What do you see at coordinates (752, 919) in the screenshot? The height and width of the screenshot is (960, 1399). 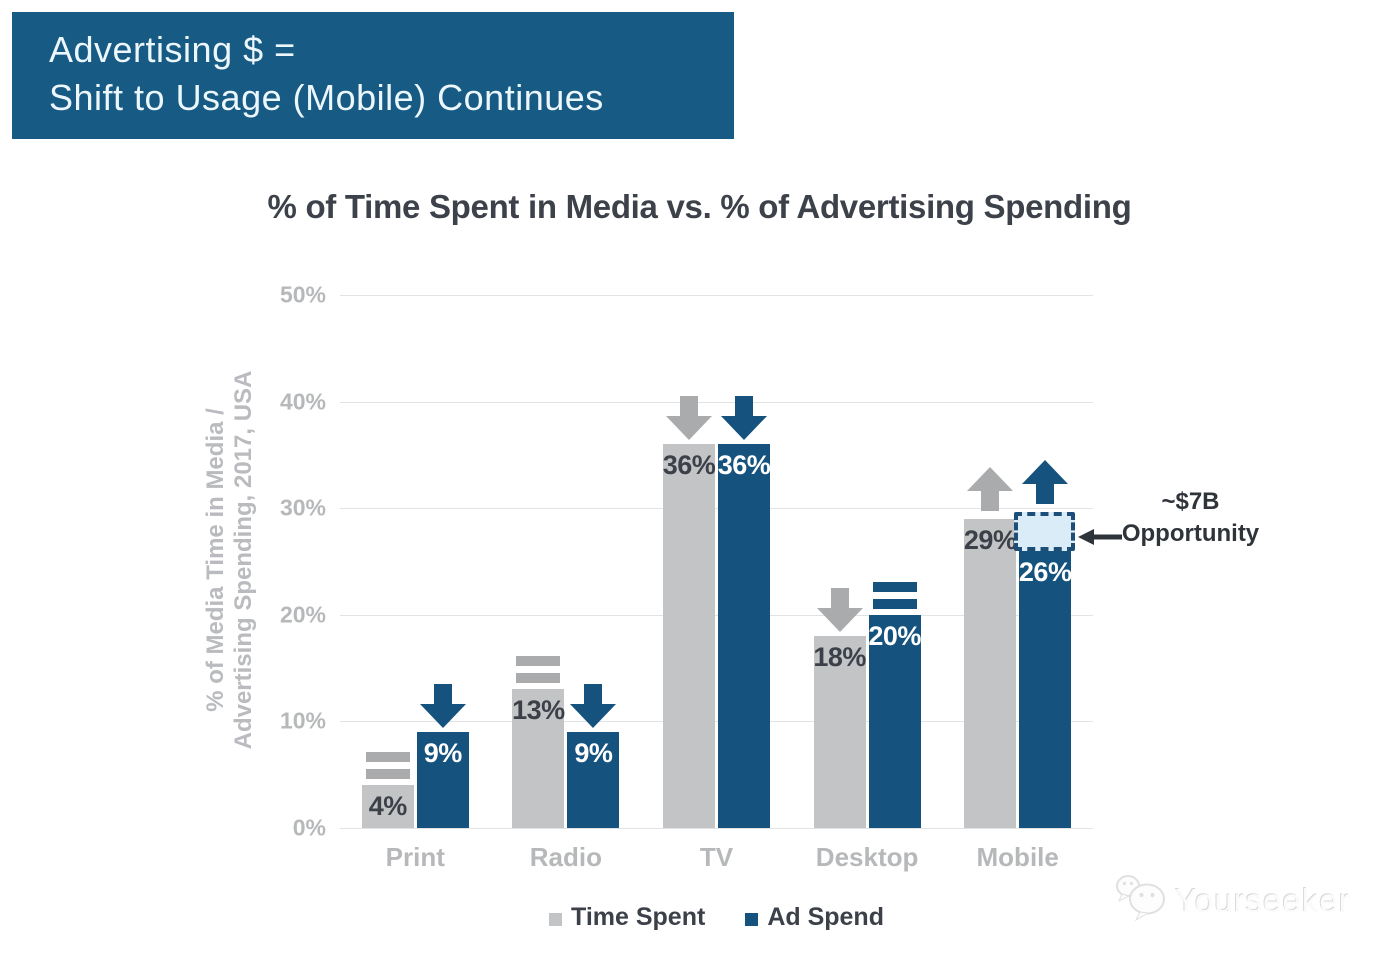 I see `ad-spend-swatch-icon` at bounding box center [752, 919].